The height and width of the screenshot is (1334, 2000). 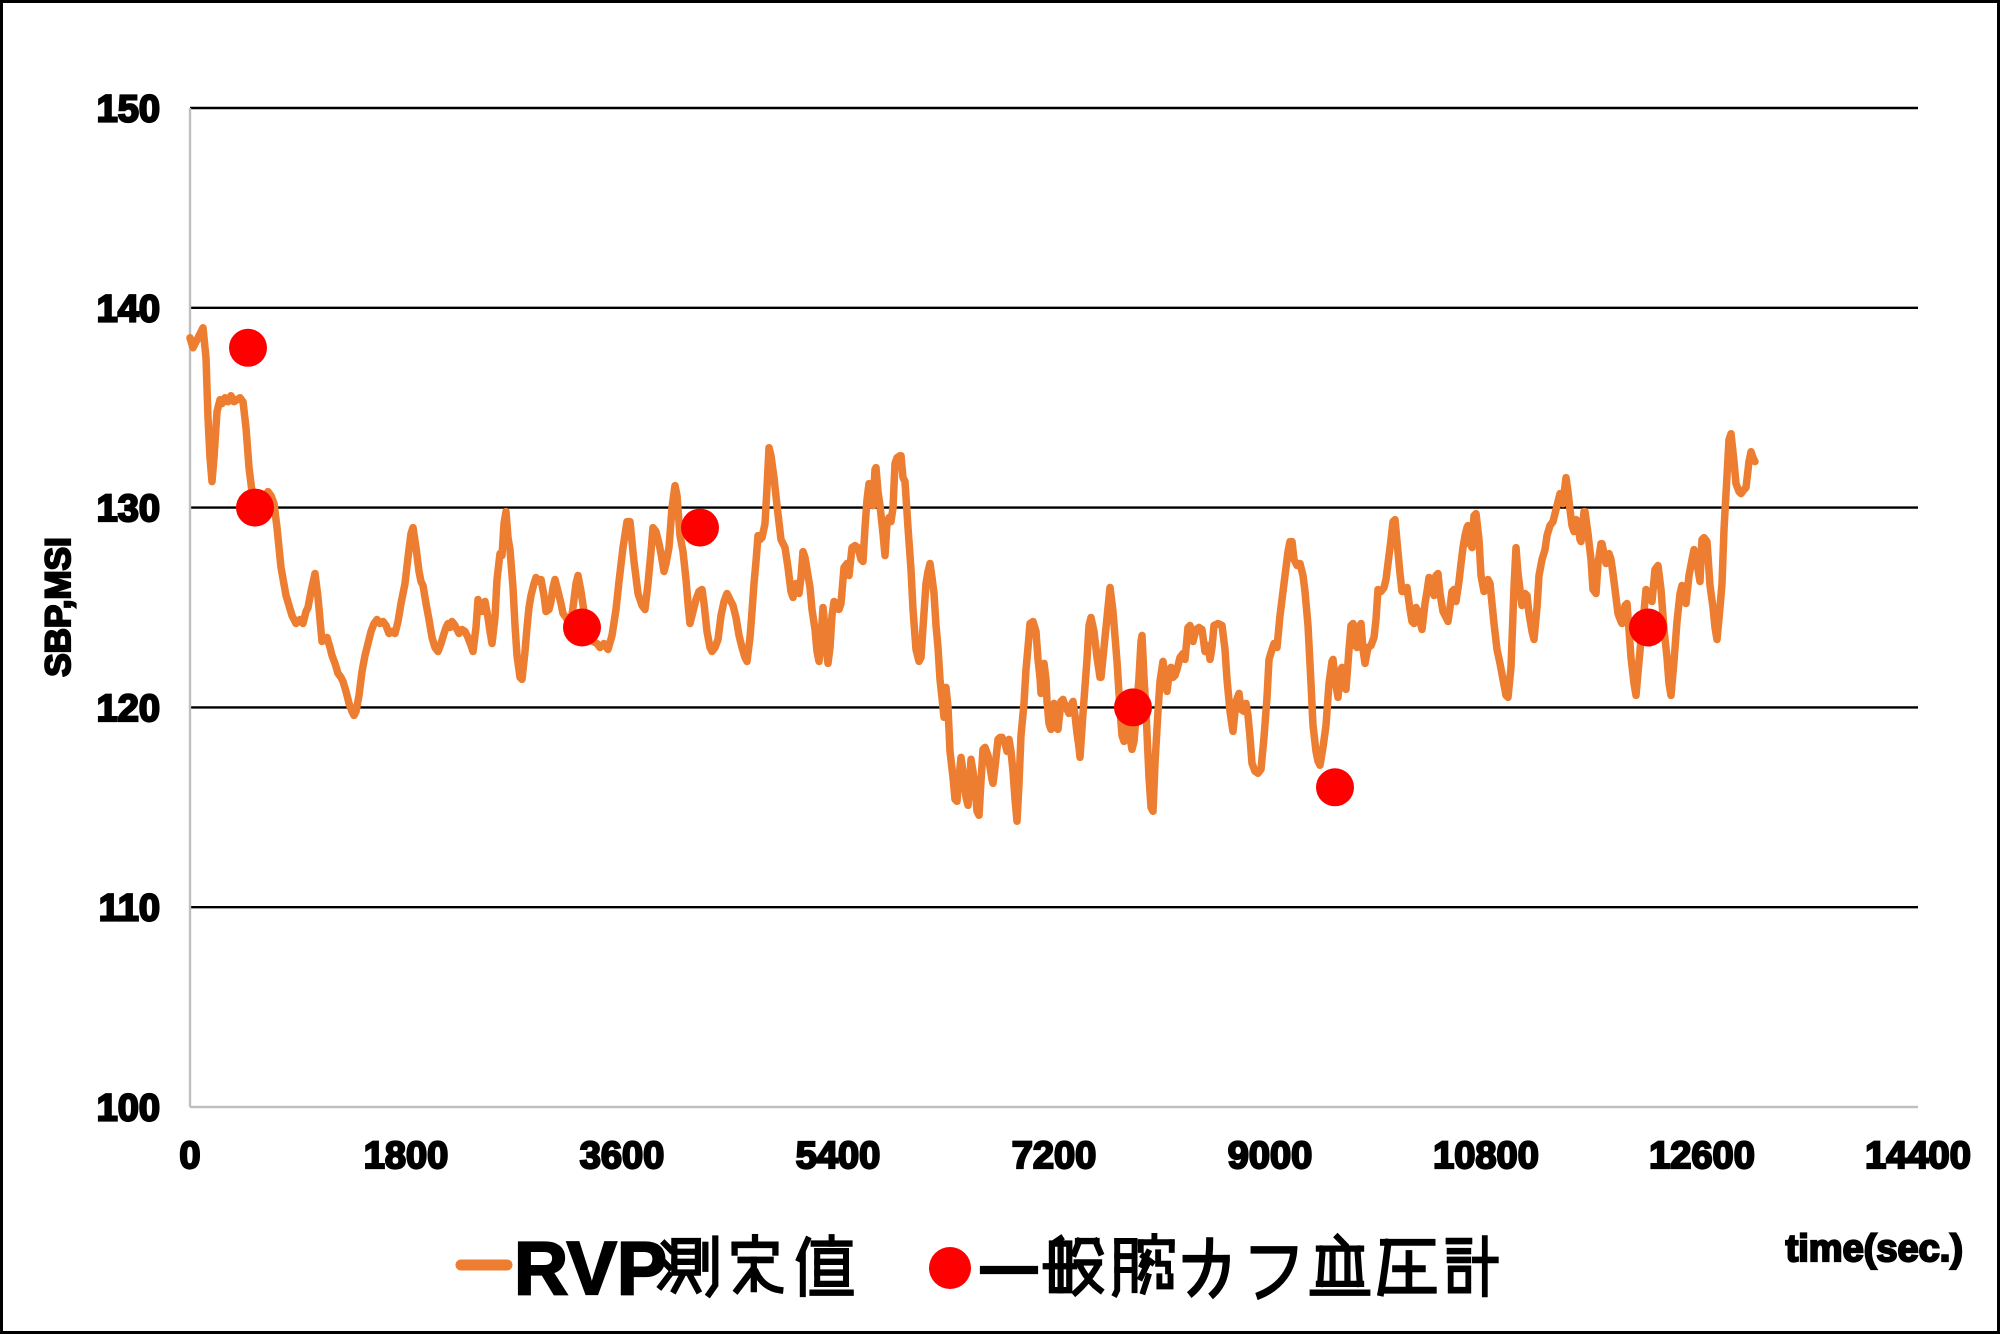 What do you see at coordinates (838, 1156) in the screenshot?
I see `svg-text: 5400` at bounding box center [838, 1156].